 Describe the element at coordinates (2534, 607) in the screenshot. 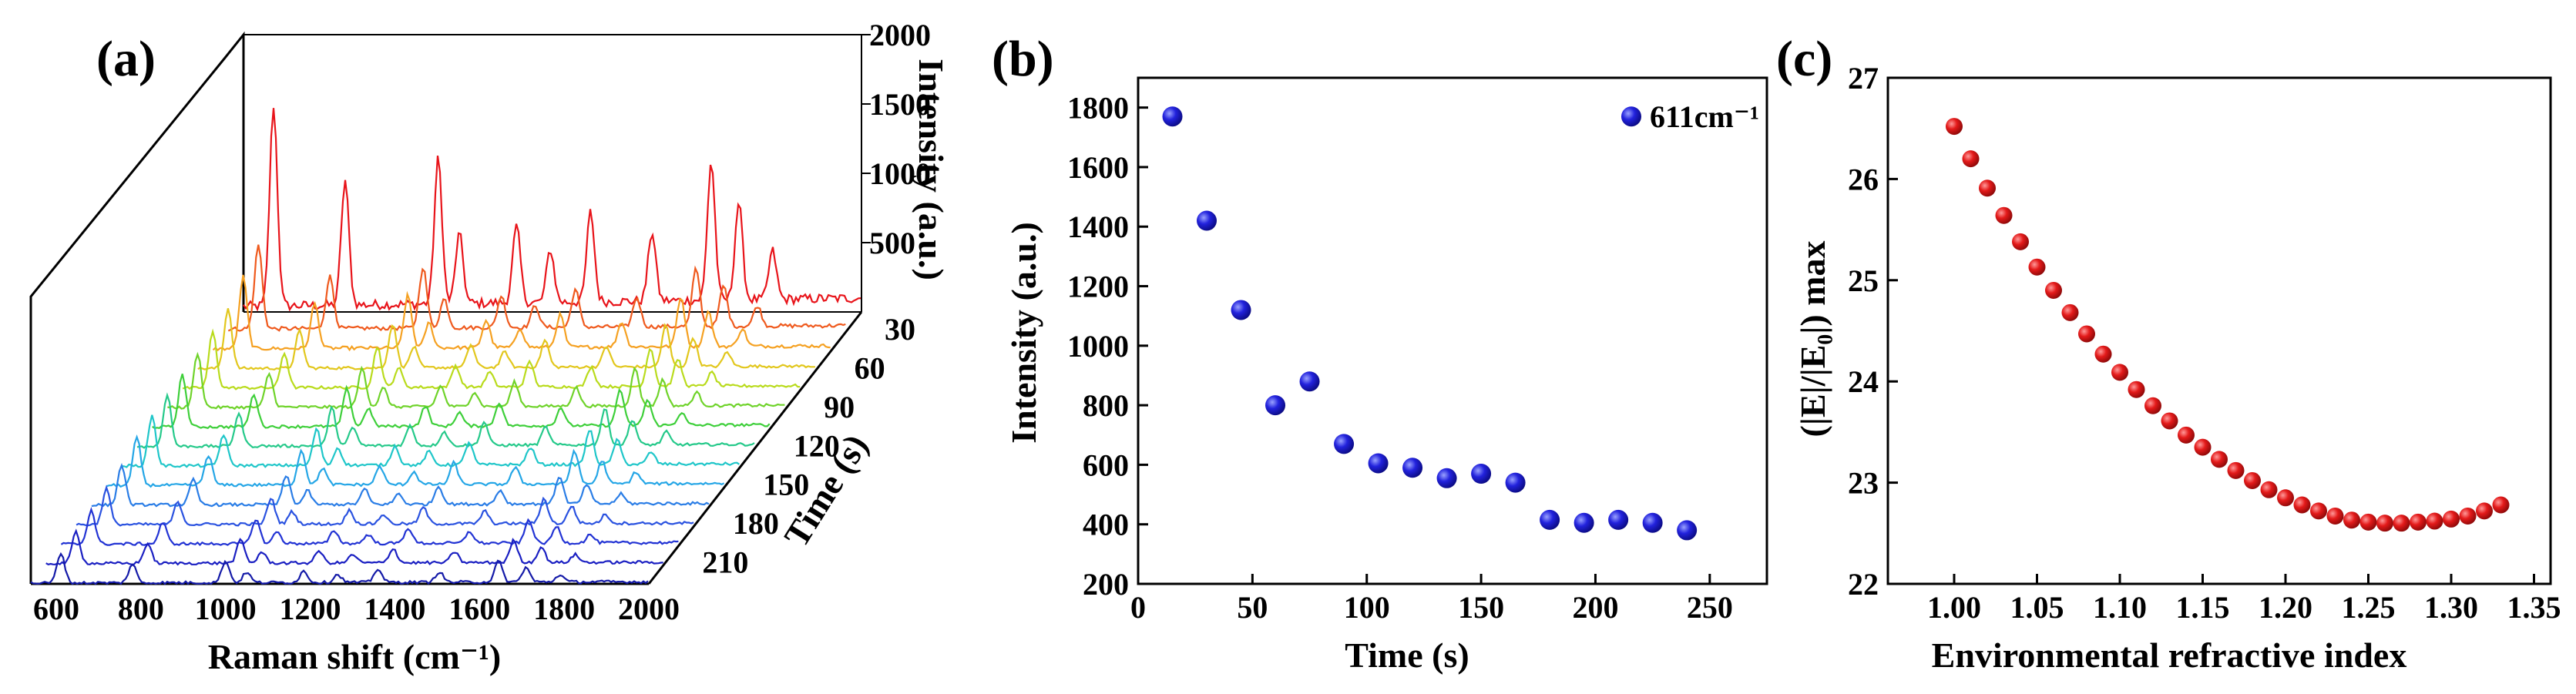

I see `x-tick-label: 1.35` at that location.